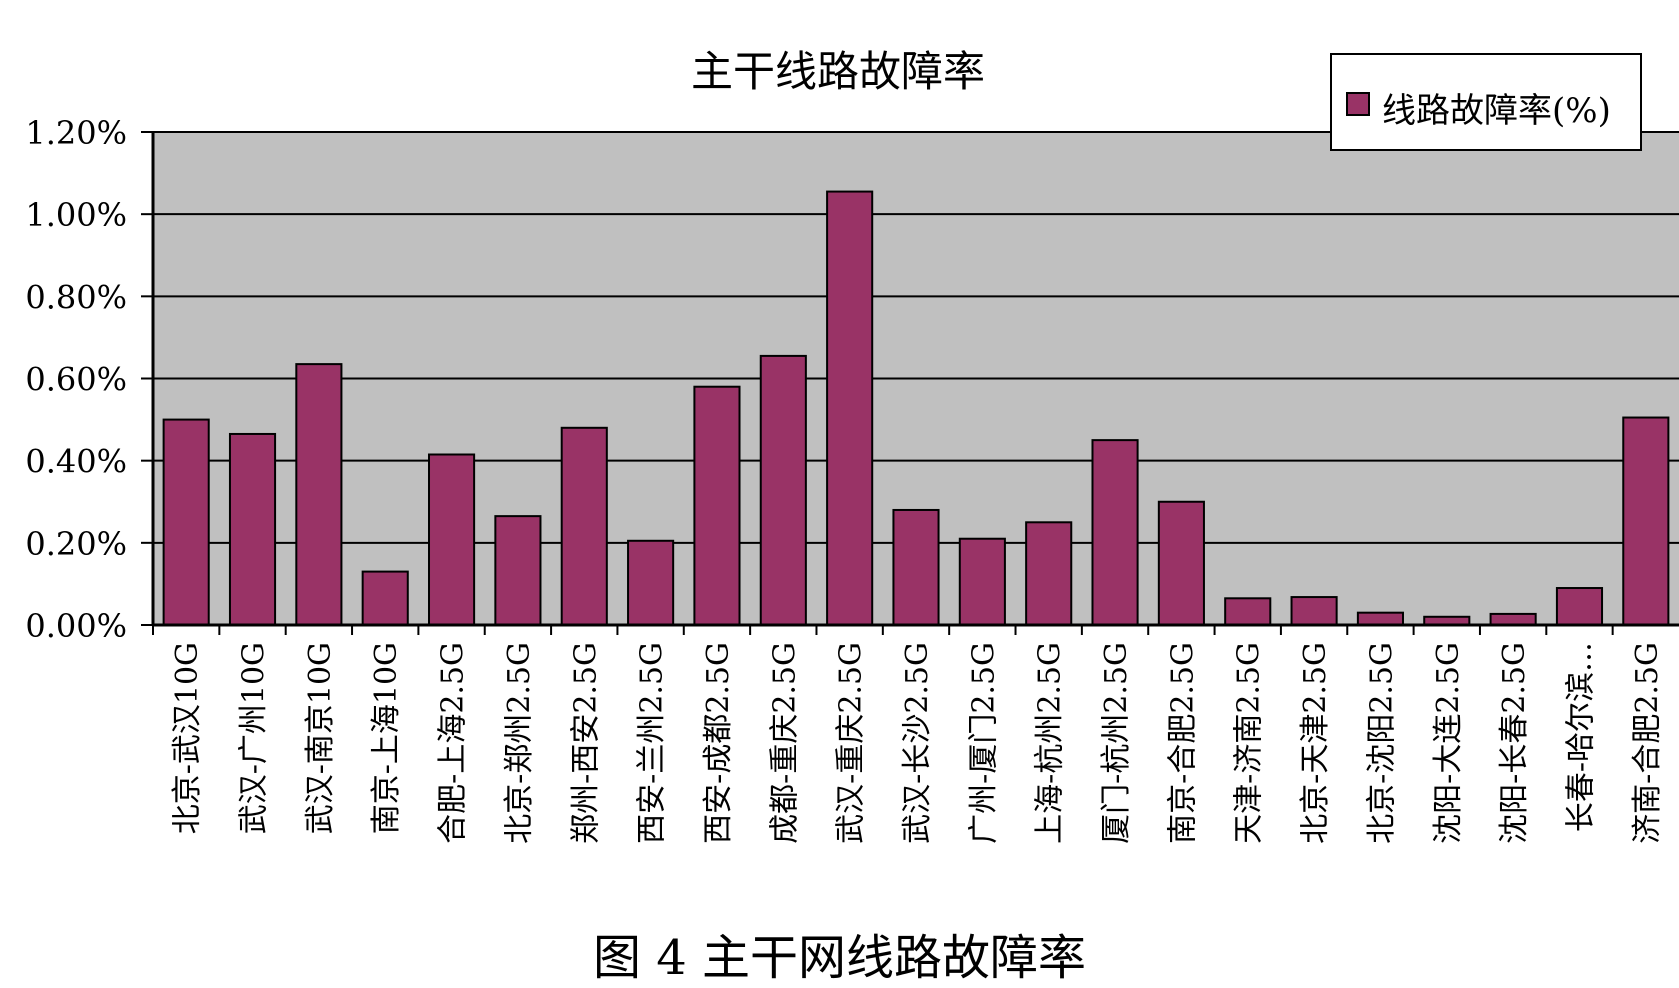  I want to click on x-tick-label: 北京-沈阳2.5G, so click(1381, 743).